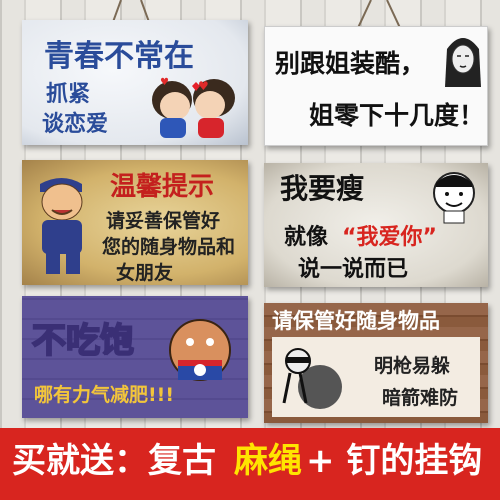 Image resolution: width=500 pixels, height=500 pixels. I want to click on sign-lose-line4: 说一说而已, so click(353, 269).